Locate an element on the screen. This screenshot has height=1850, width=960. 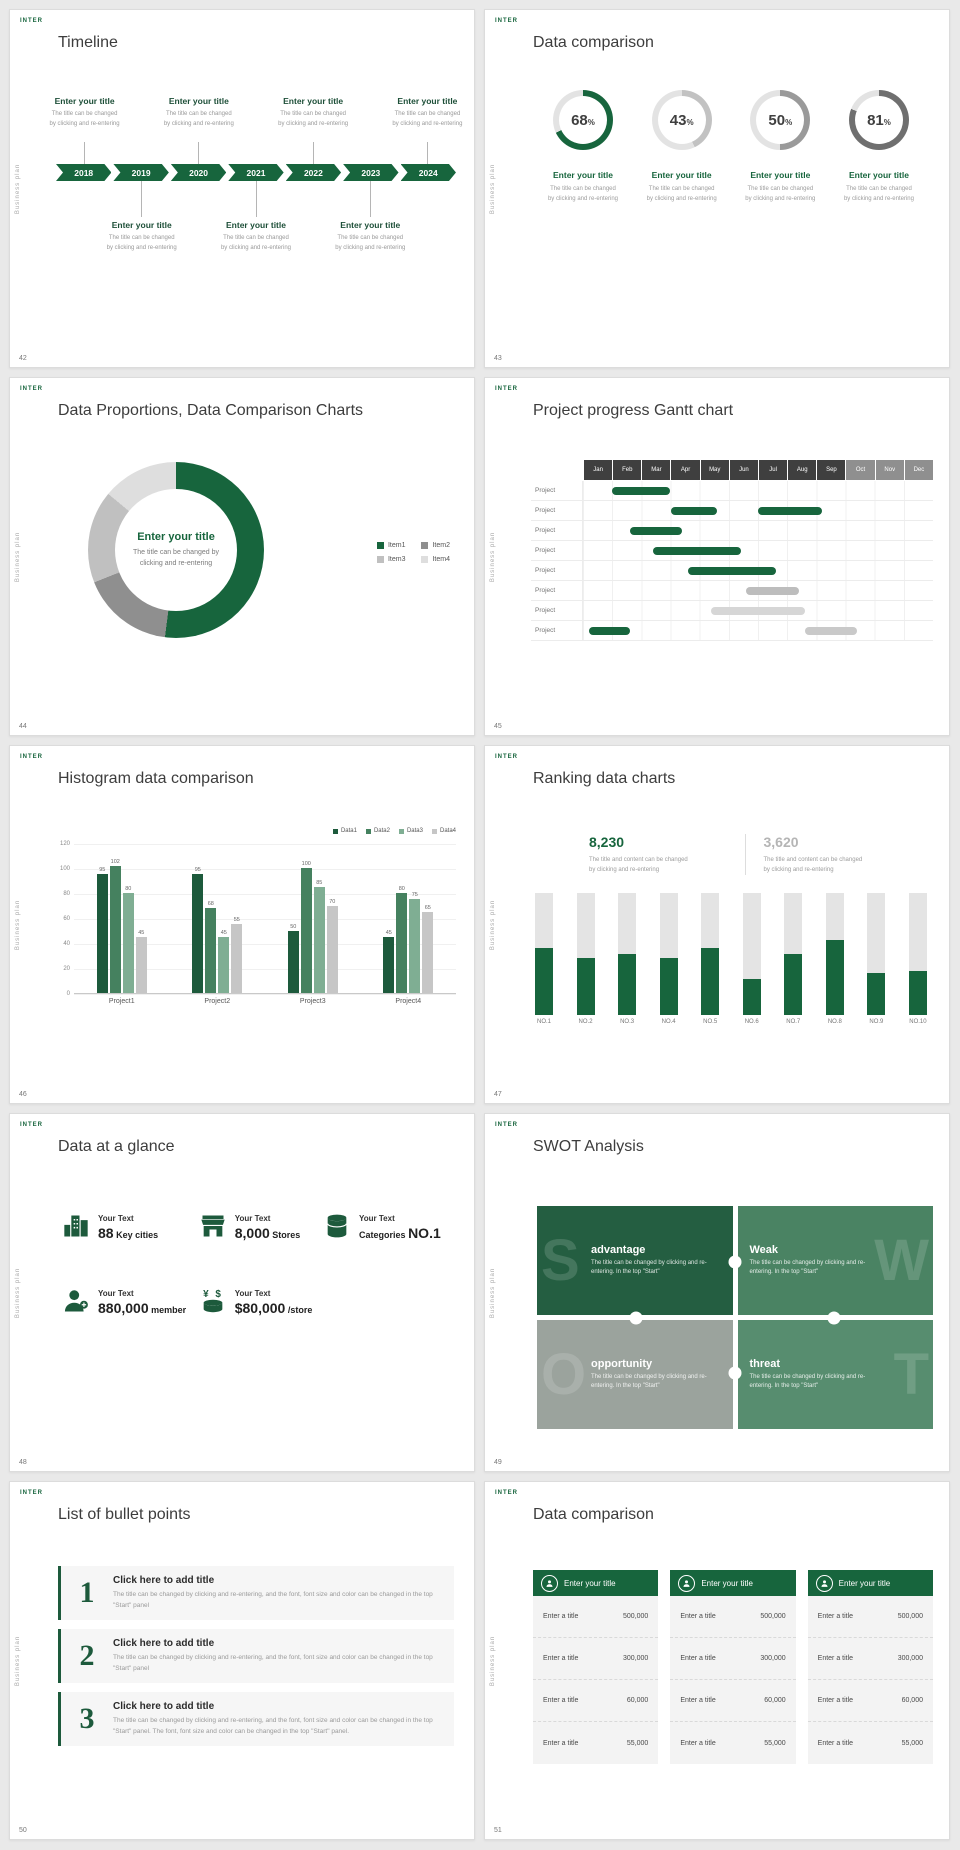
legend-swatch is located at coordinates (380, 559).